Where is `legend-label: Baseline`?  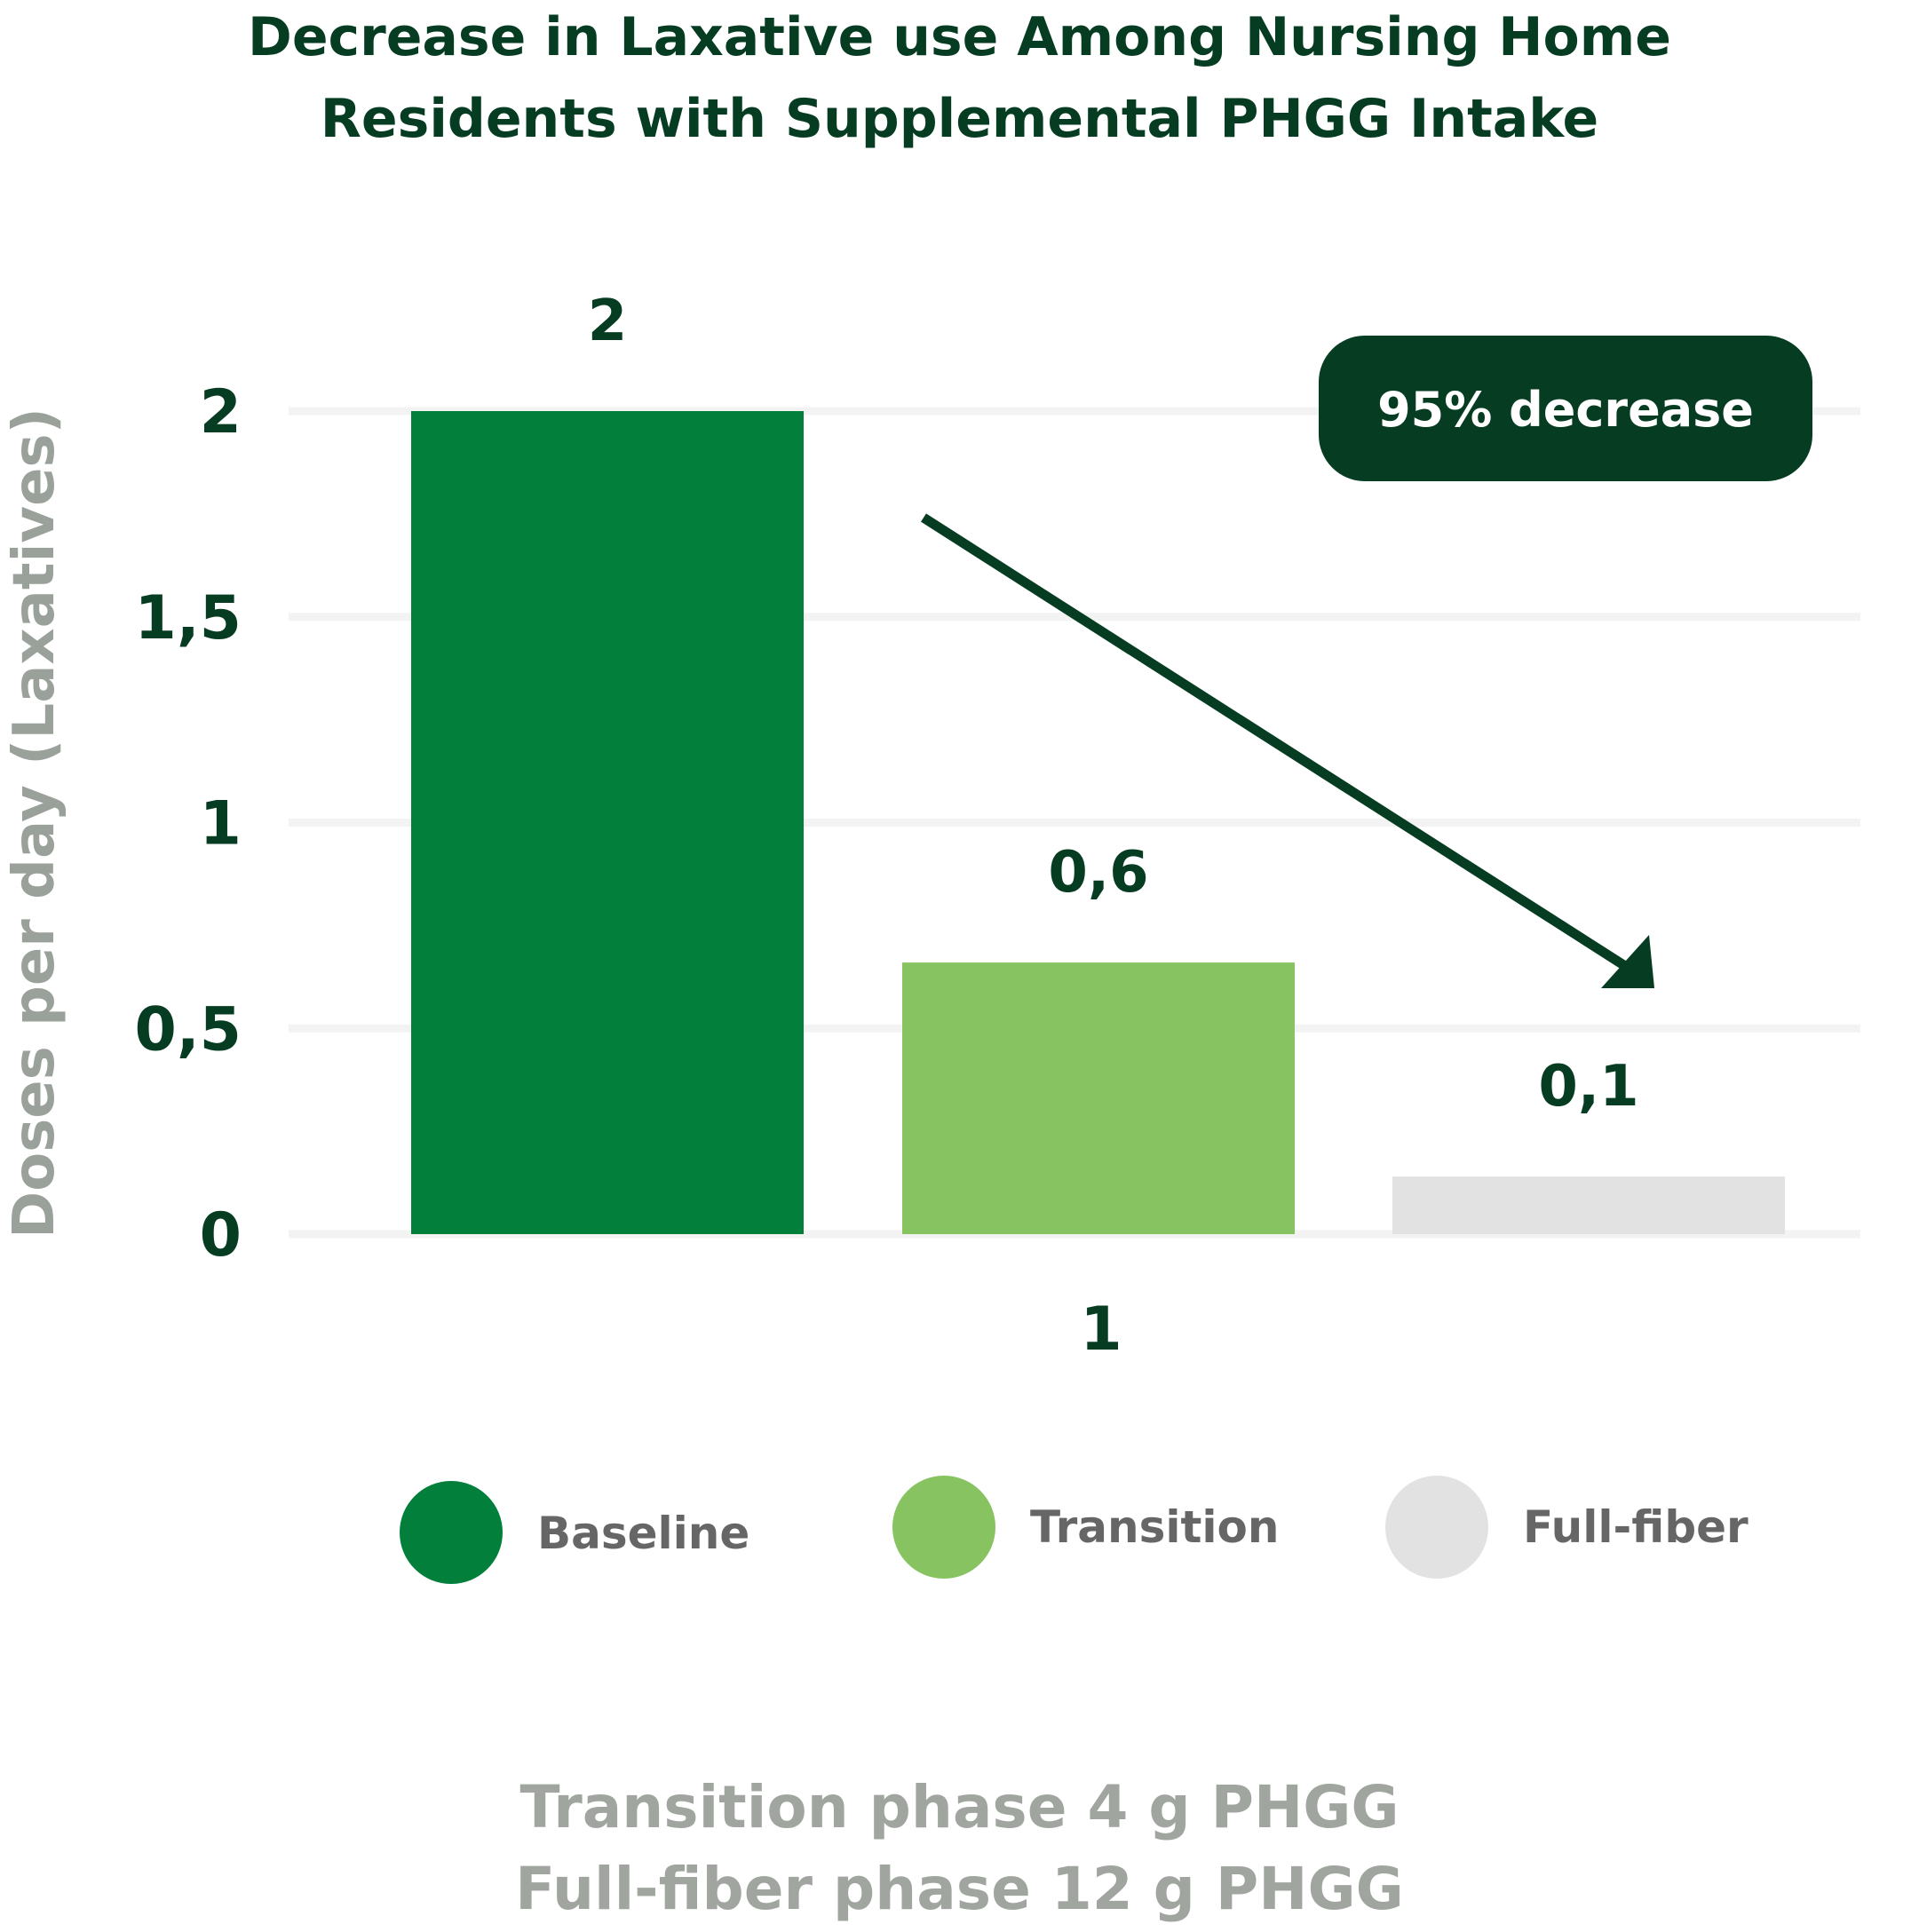
legend-label: Baseline is located at coordinates (644, 1533).